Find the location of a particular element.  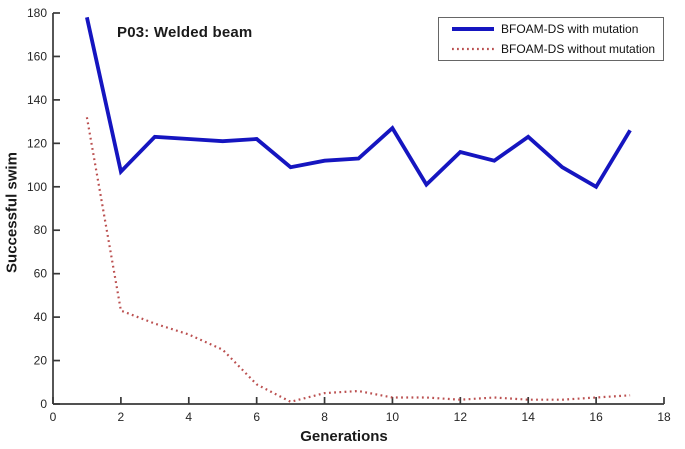

x-tick-label: 6 is located at coordinates (256, 417).